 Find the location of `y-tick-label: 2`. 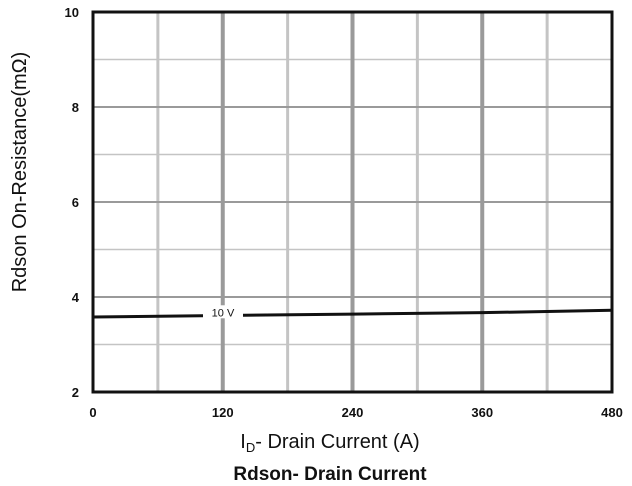

y-tick-label: 2 is located at coordinates (75, 392).